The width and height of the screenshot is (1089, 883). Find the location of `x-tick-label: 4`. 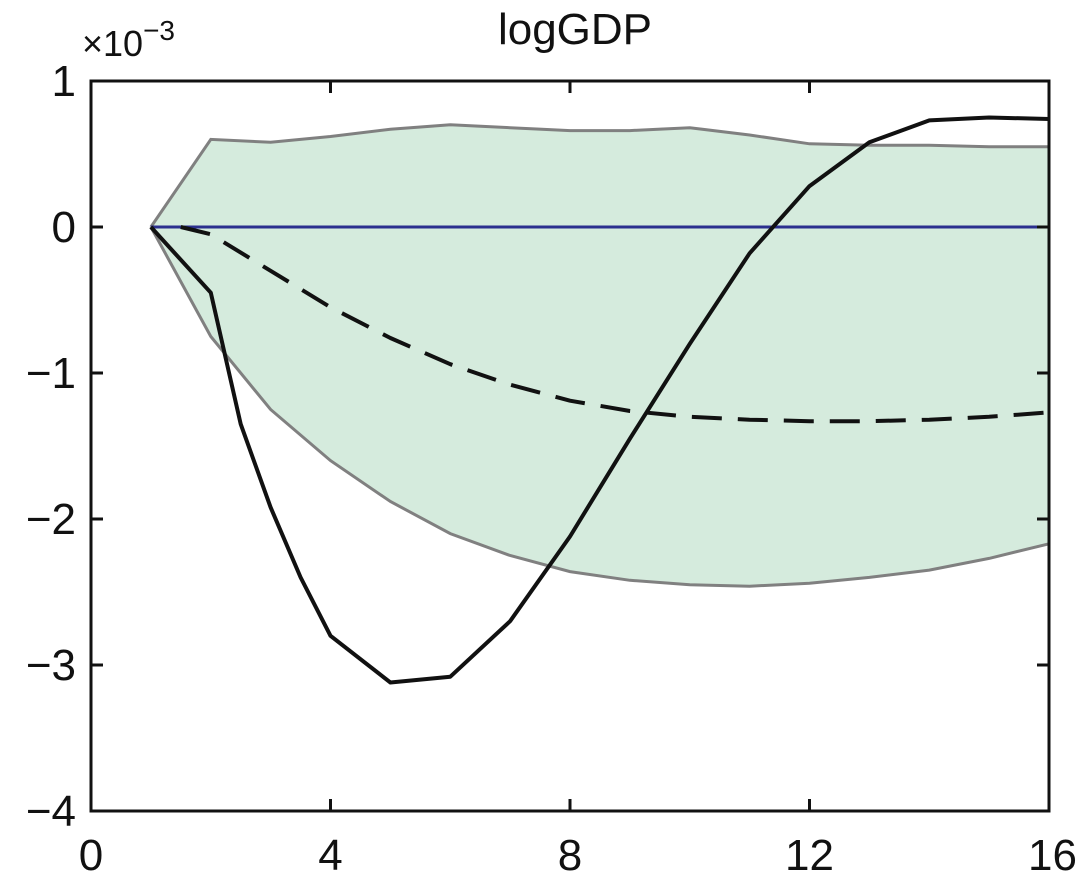

x-tick-label: 4 is located at coordinates (330, 855).